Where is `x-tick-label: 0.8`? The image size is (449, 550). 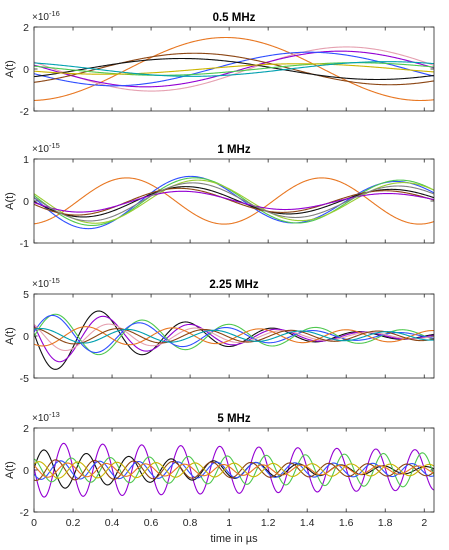
x-tick-label: 0.8 is located at coordinates (190, 523).